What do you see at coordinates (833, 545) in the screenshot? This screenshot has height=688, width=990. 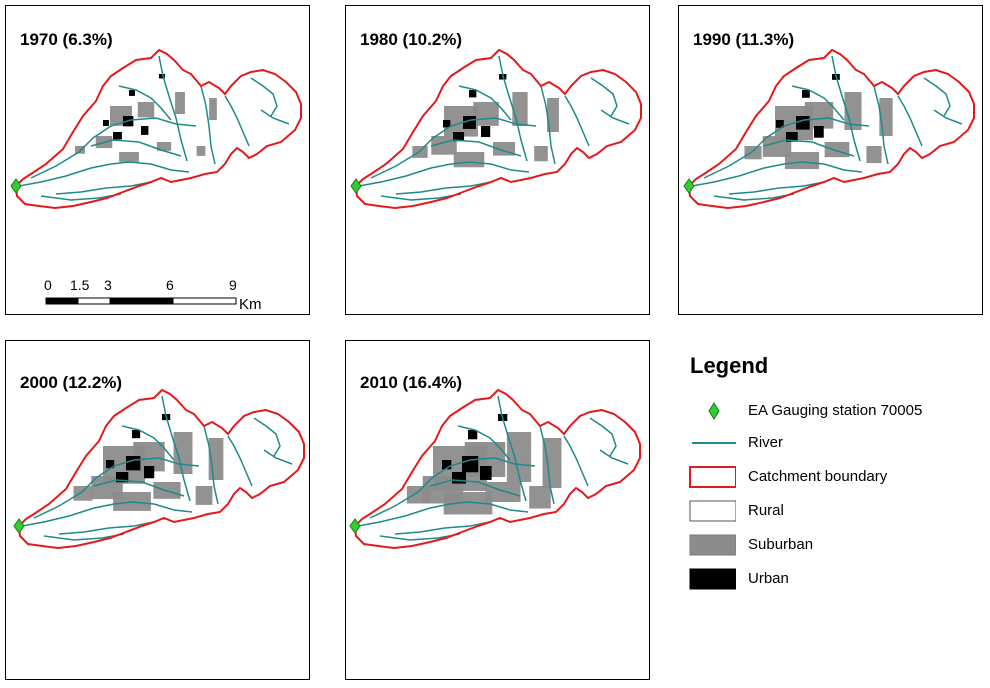 I see `legend-item-suburban: Suburban` at bounding box center [833, 545].